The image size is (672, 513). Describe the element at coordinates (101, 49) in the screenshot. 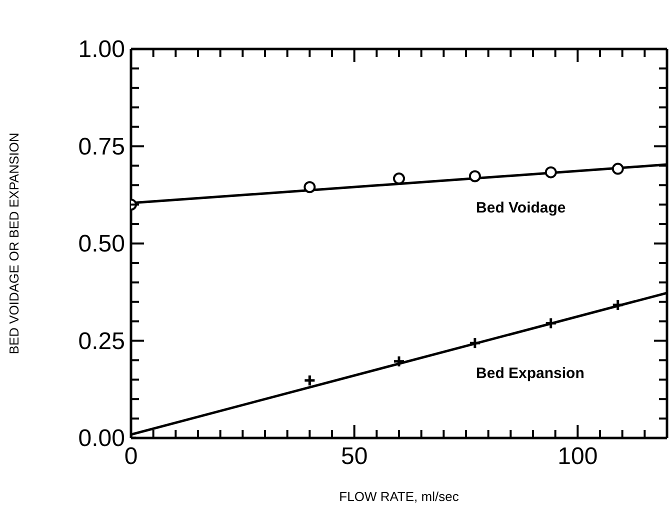

I see `y-tick-label: 1.00` at that location.